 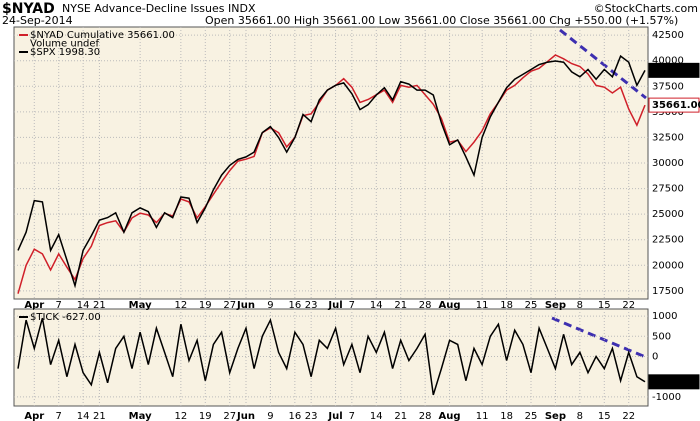 I want to click on y-tick-label: -1000, so click(x=666, y=397).